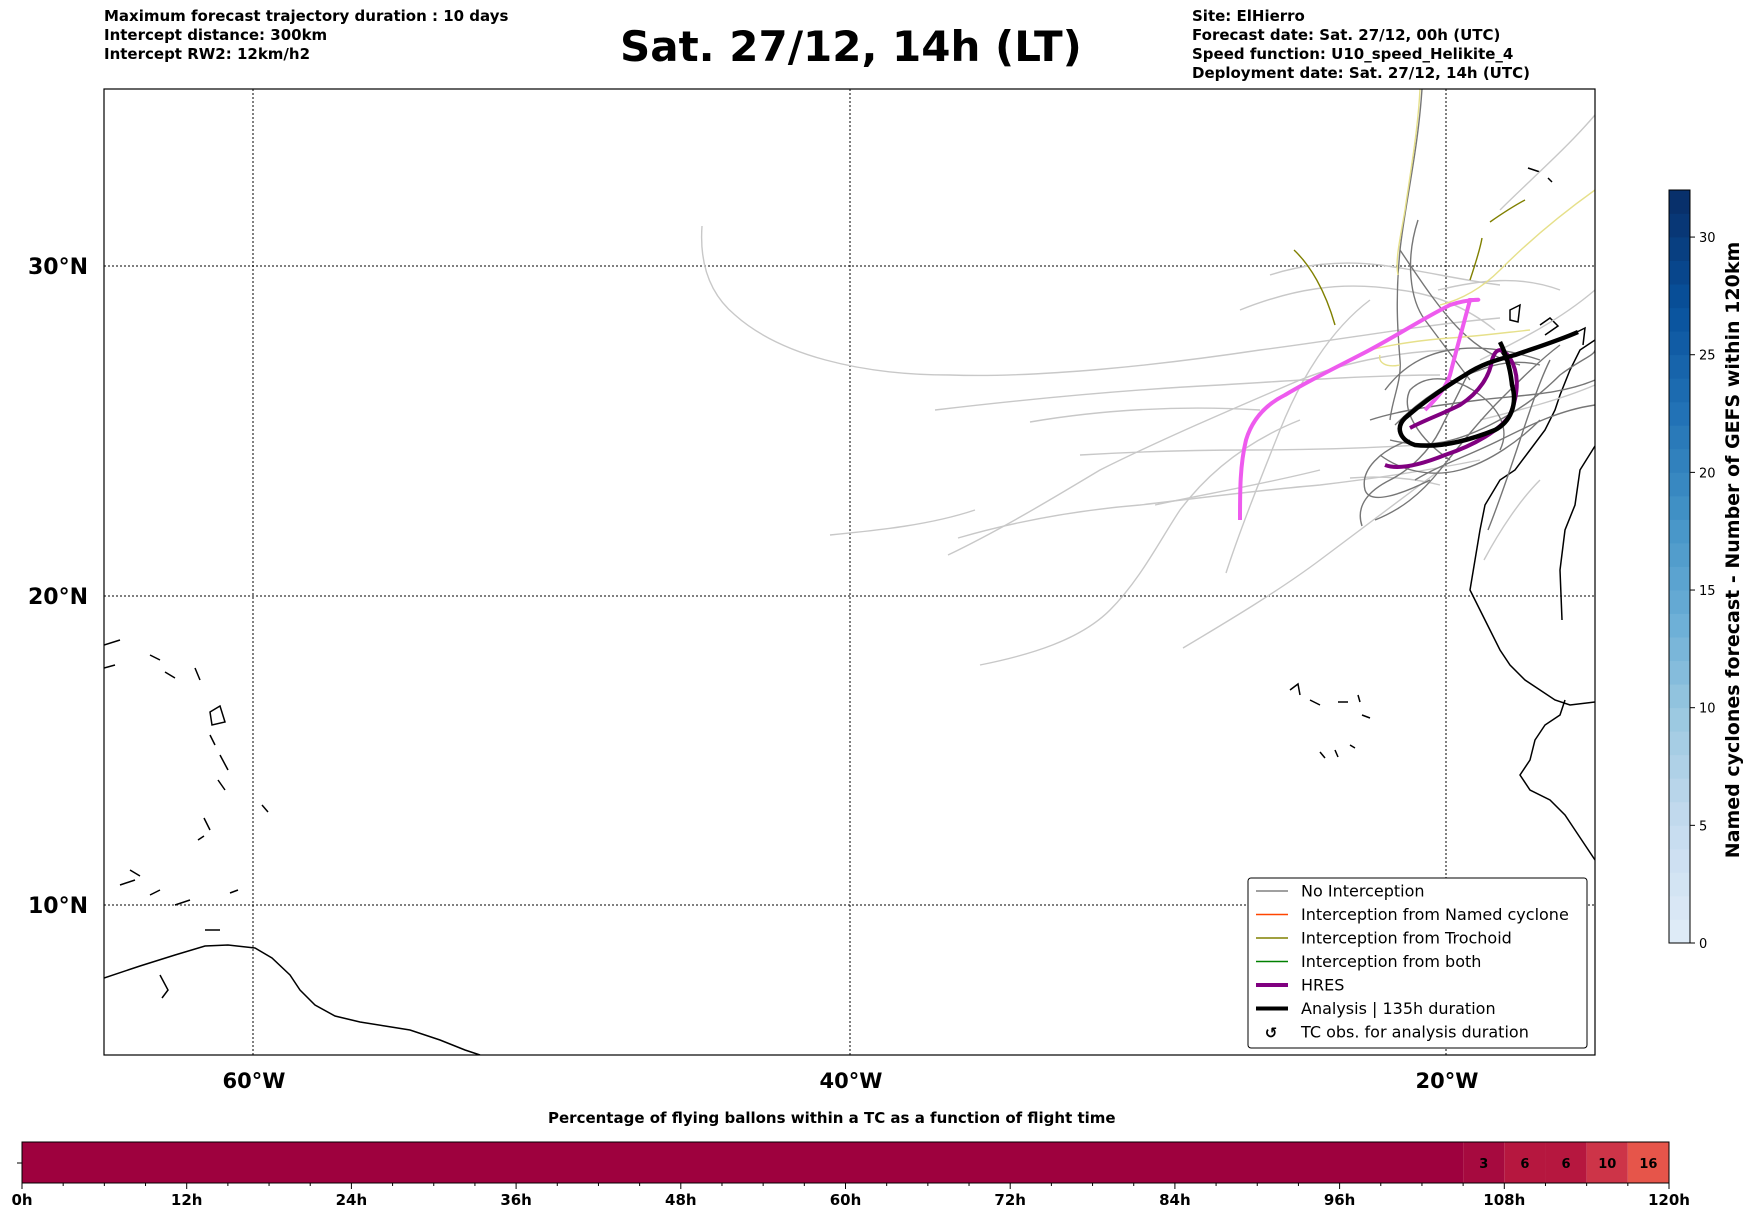 The width and height of the screenshot is (1748, 1213). Describe the element at coordinates (1707, 238) in the screenshot. I see `colorbar-tick-label: 30` at that location.